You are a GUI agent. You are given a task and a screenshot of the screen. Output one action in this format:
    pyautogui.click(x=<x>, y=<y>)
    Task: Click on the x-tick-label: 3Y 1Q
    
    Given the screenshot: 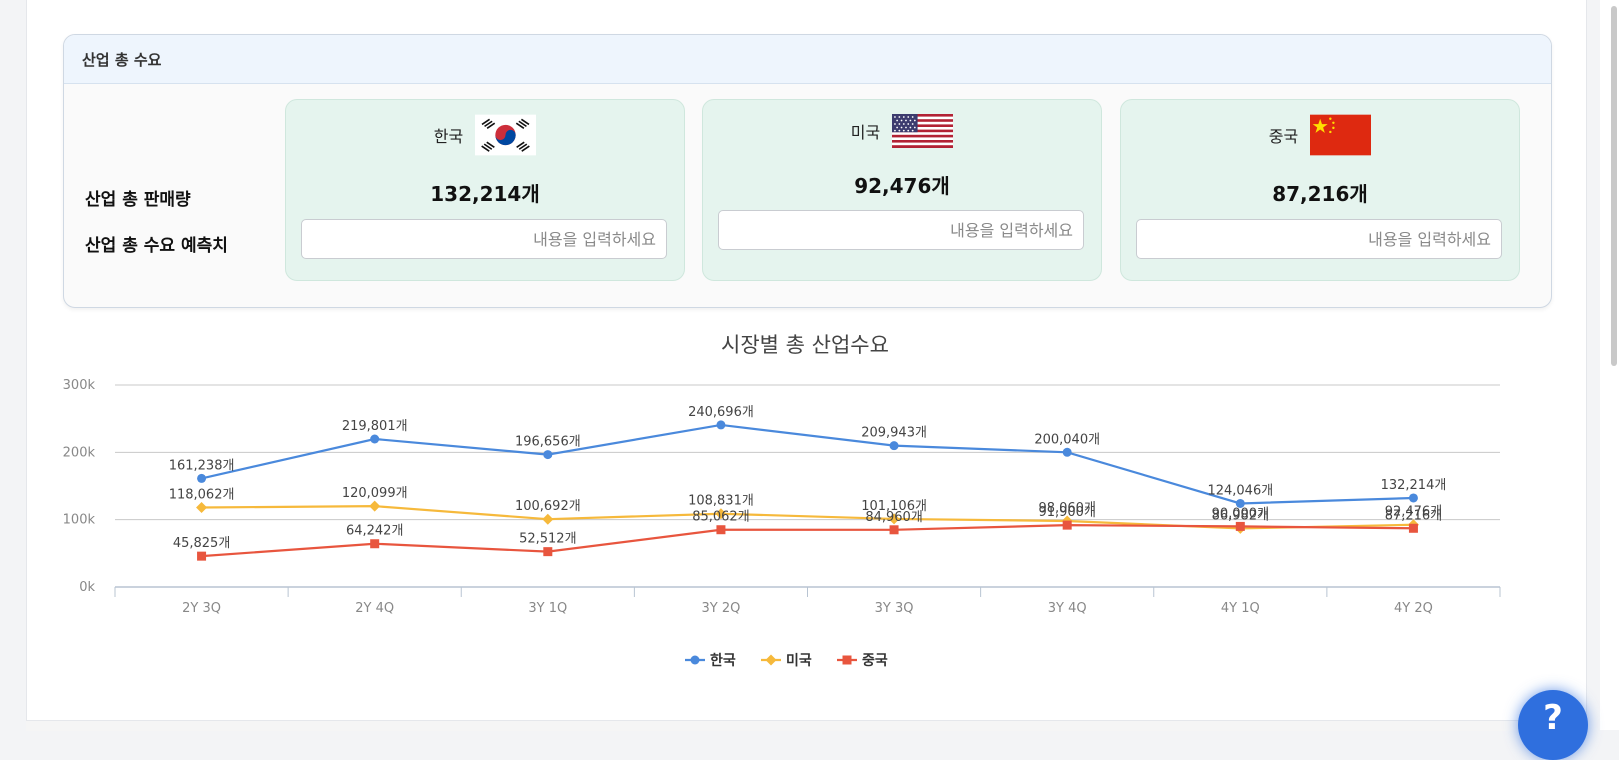 What is the action you would take?
    pyautogui.click(x=547, y=608)
    